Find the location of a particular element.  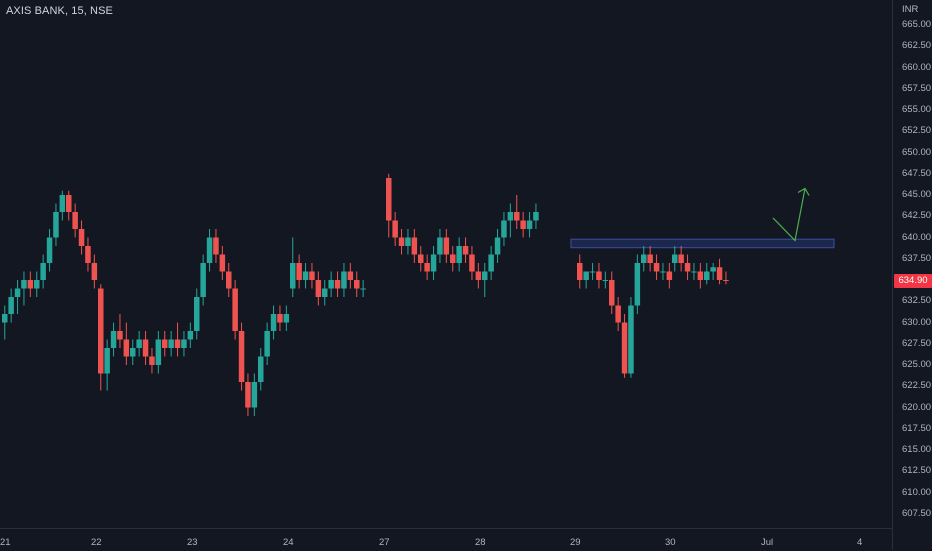

time-tick-label: Jul is located at coordinates (767, 542).